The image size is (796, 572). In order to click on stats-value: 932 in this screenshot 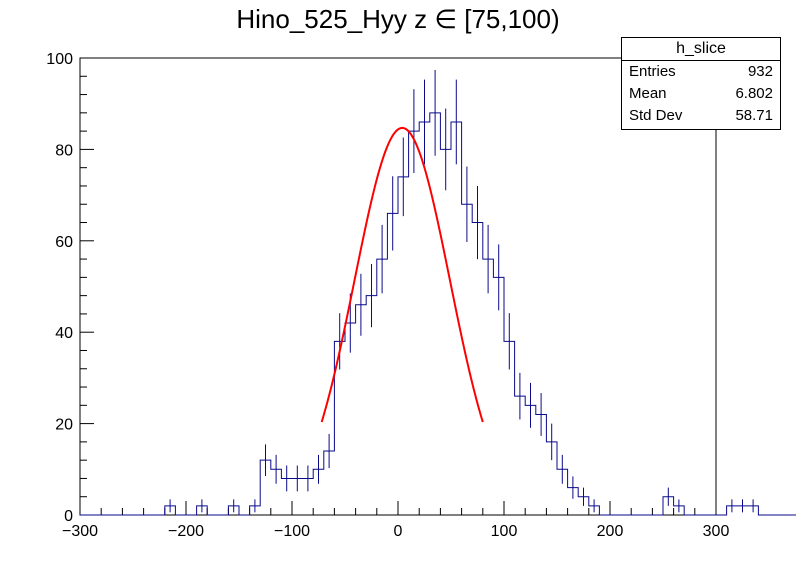, I will do `click(760, 71)`.